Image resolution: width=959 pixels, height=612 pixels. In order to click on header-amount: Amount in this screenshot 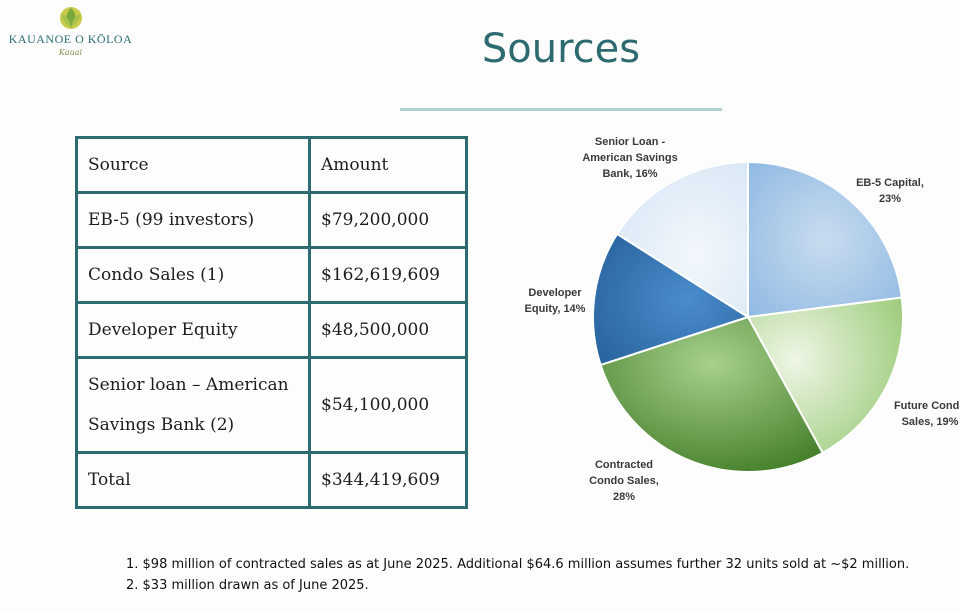, I will do `click(388, 165)`.